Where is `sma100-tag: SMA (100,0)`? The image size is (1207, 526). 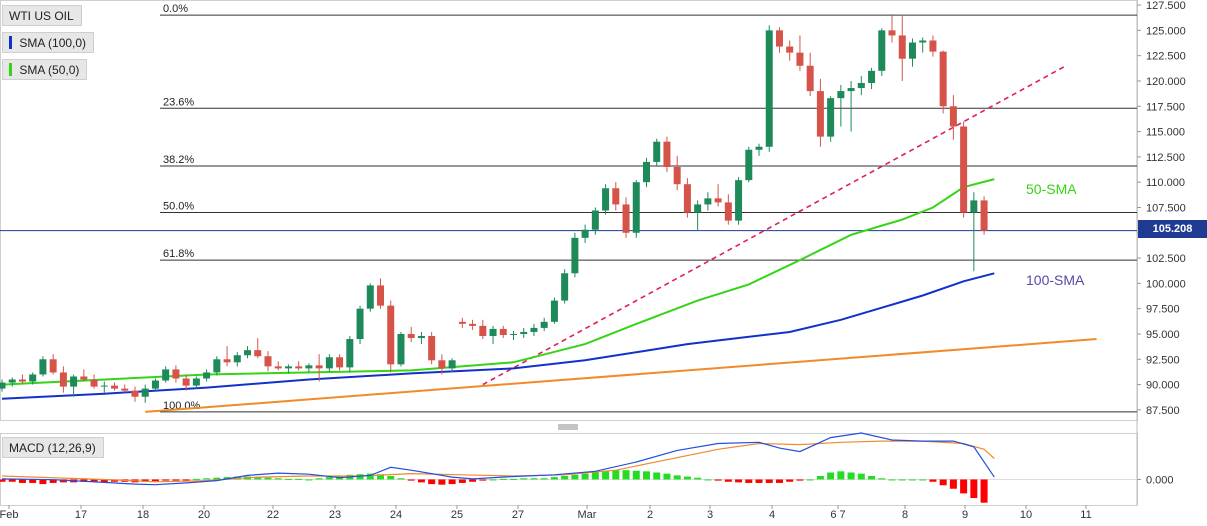 sma100-tag: SMA (100,0) is located at coordinates (48, 42).